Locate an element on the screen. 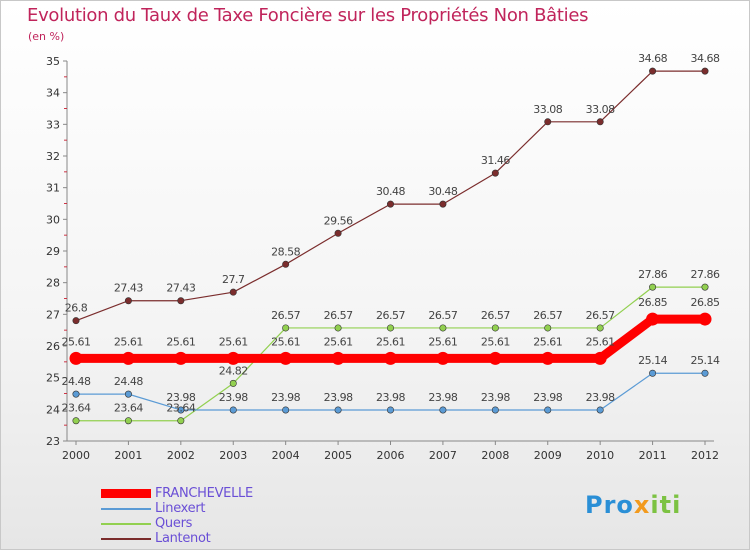 This screenshot has height=550, width=750. legend-label-quers: Quers is located at coordinates (174, 523).